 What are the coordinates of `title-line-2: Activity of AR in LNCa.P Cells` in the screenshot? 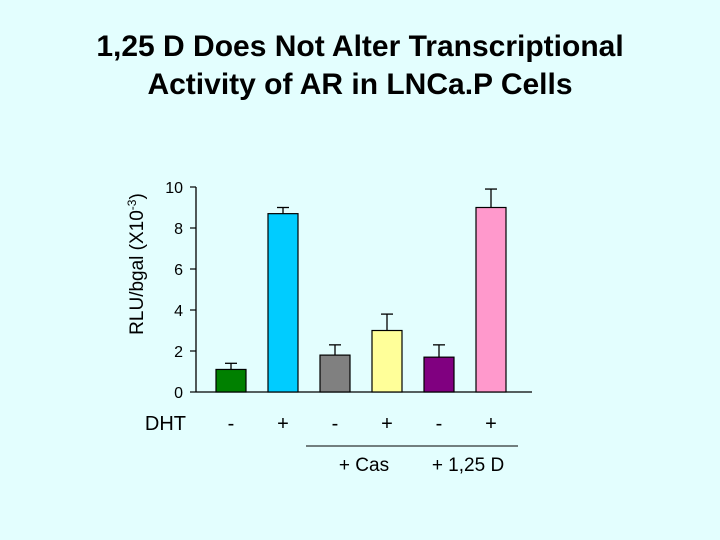 It's located at (360, 84).